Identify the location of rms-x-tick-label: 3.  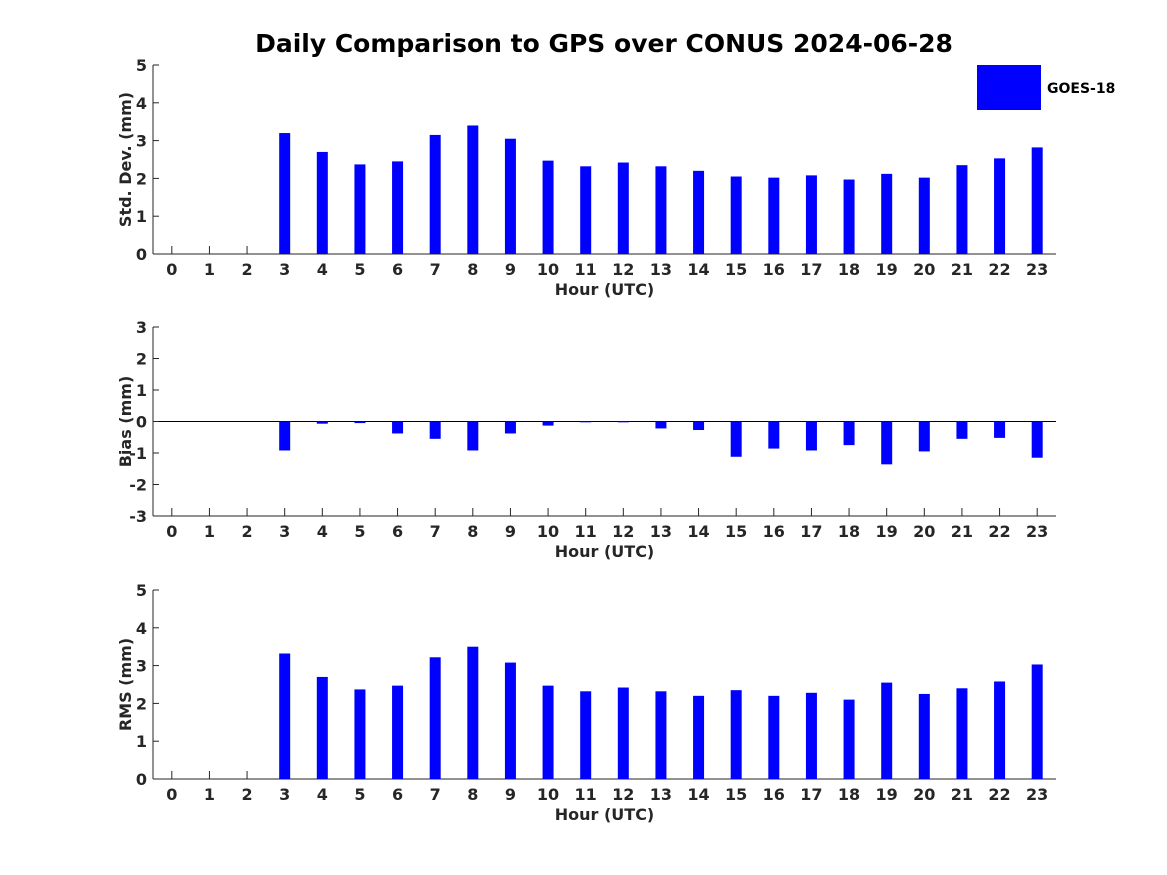
(284, 794).